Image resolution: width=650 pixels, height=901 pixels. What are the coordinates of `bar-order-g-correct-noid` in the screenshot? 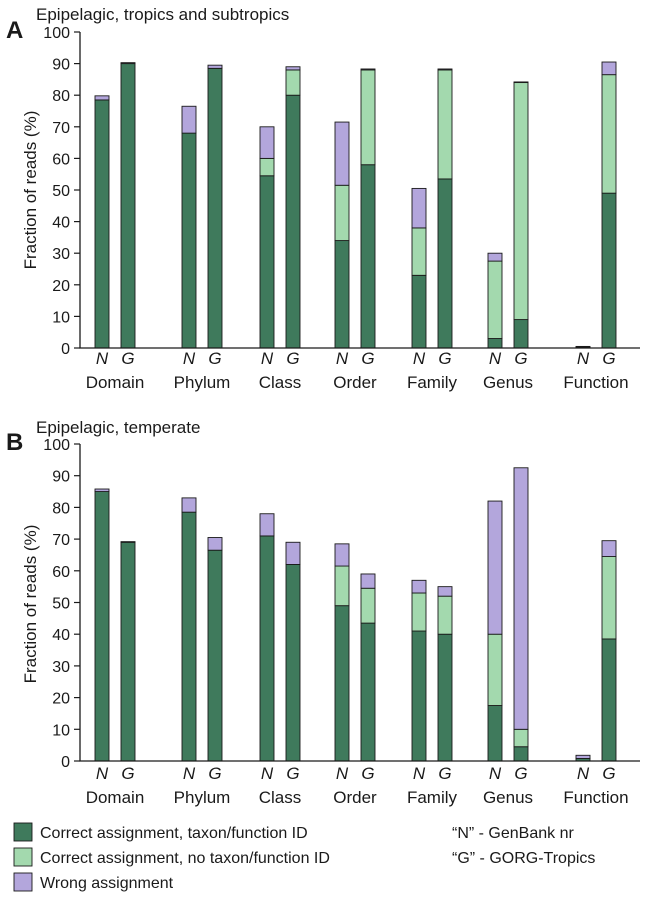 It's located at (368, 117).